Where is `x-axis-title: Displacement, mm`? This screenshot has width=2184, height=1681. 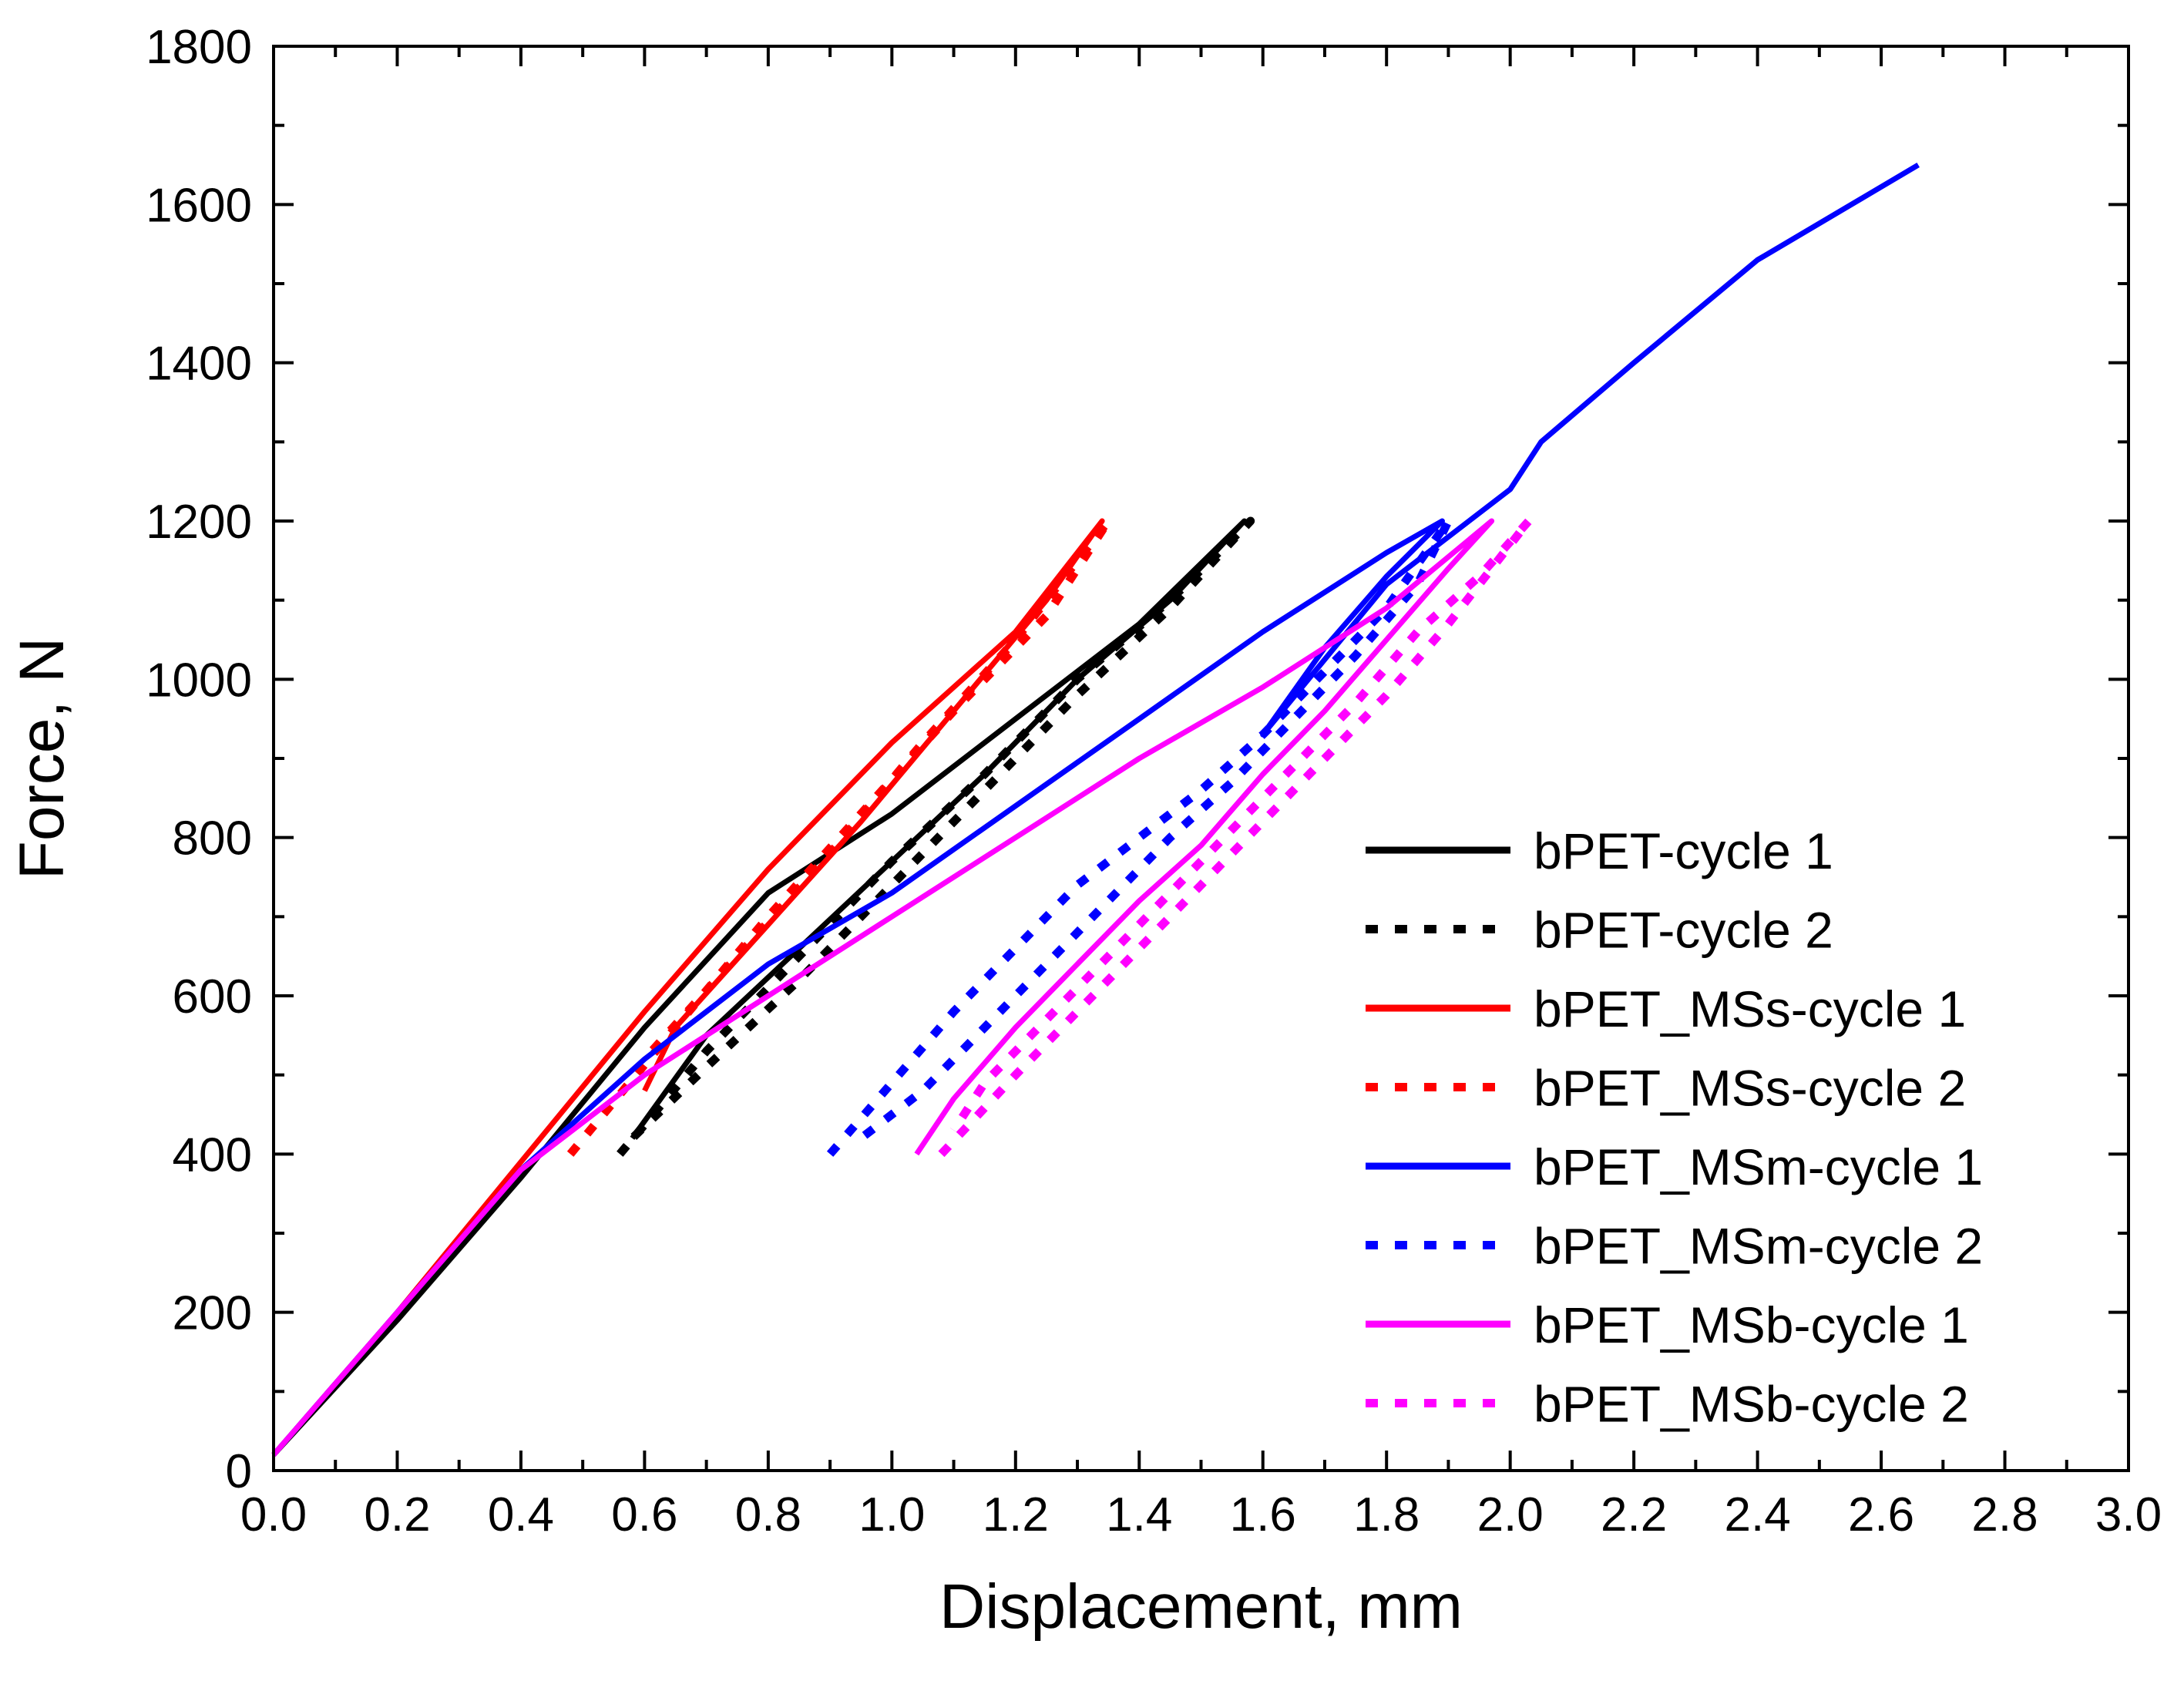 x-axis-title: Displacement, mm is located at coordinates (1201, 1607).